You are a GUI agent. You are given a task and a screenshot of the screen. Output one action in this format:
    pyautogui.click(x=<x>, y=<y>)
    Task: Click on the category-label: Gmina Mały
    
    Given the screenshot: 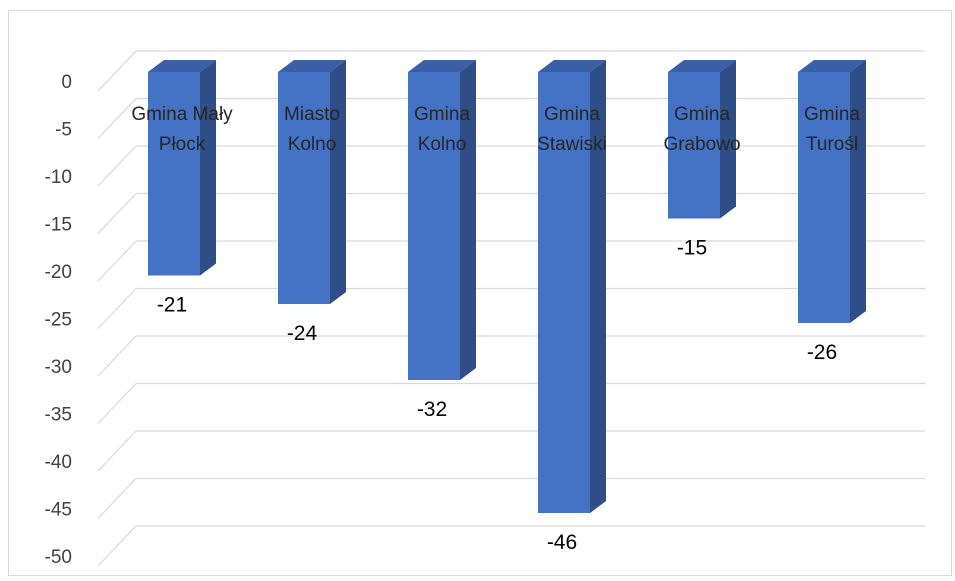 What is the action you would take?
    pyautogui.click(x=182, y=114)
    